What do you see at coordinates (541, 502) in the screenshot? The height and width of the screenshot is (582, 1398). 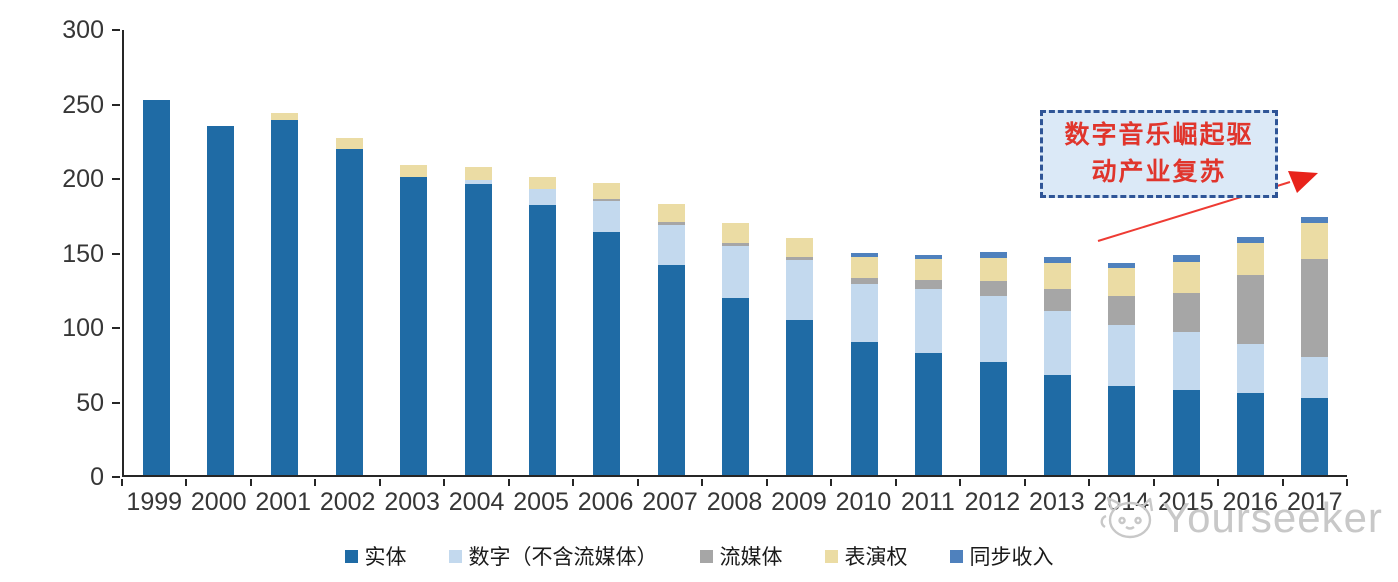 I see `x-axis-label: 2005` at bounding box center [541, 502].